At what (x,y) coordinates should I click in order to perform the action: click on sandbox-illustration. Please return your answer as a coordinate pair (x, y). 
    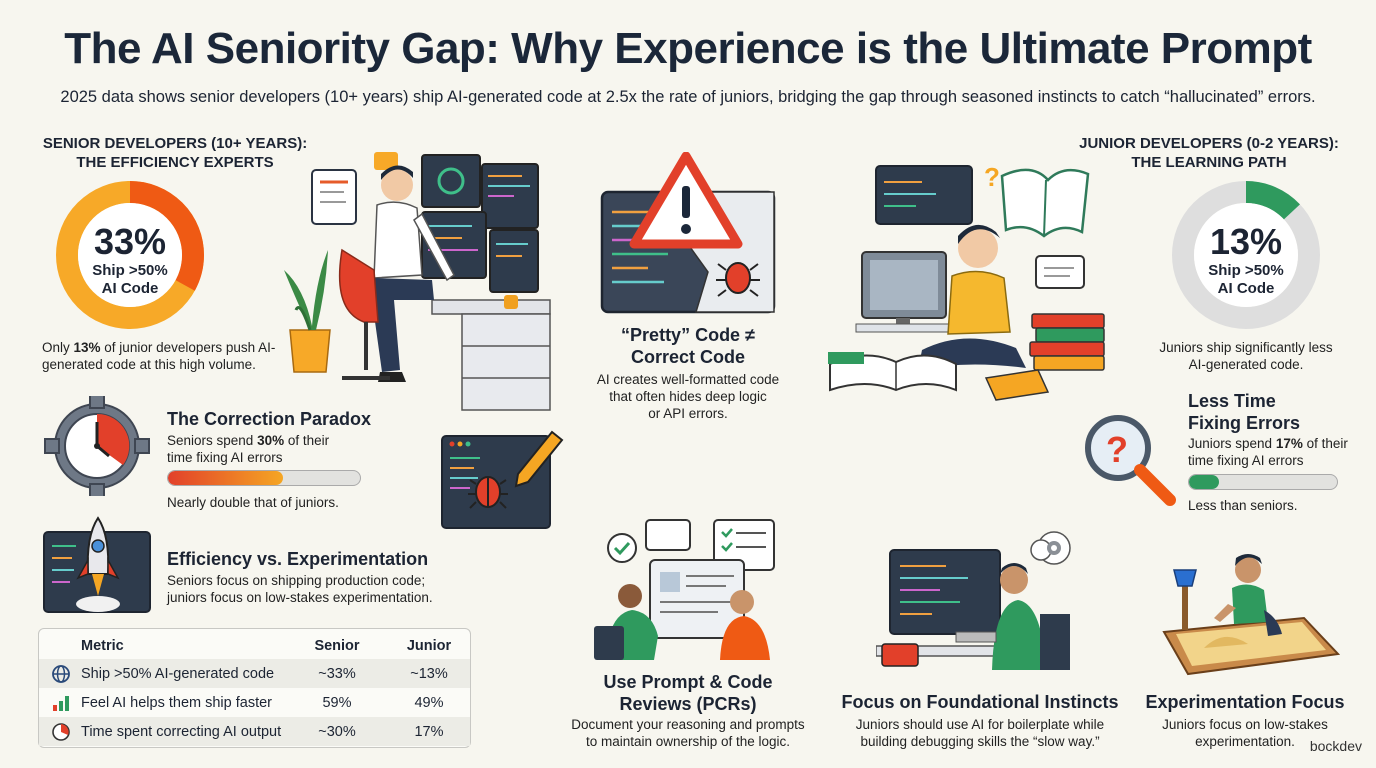
    Looking at the image, I should click on (1251, 615).